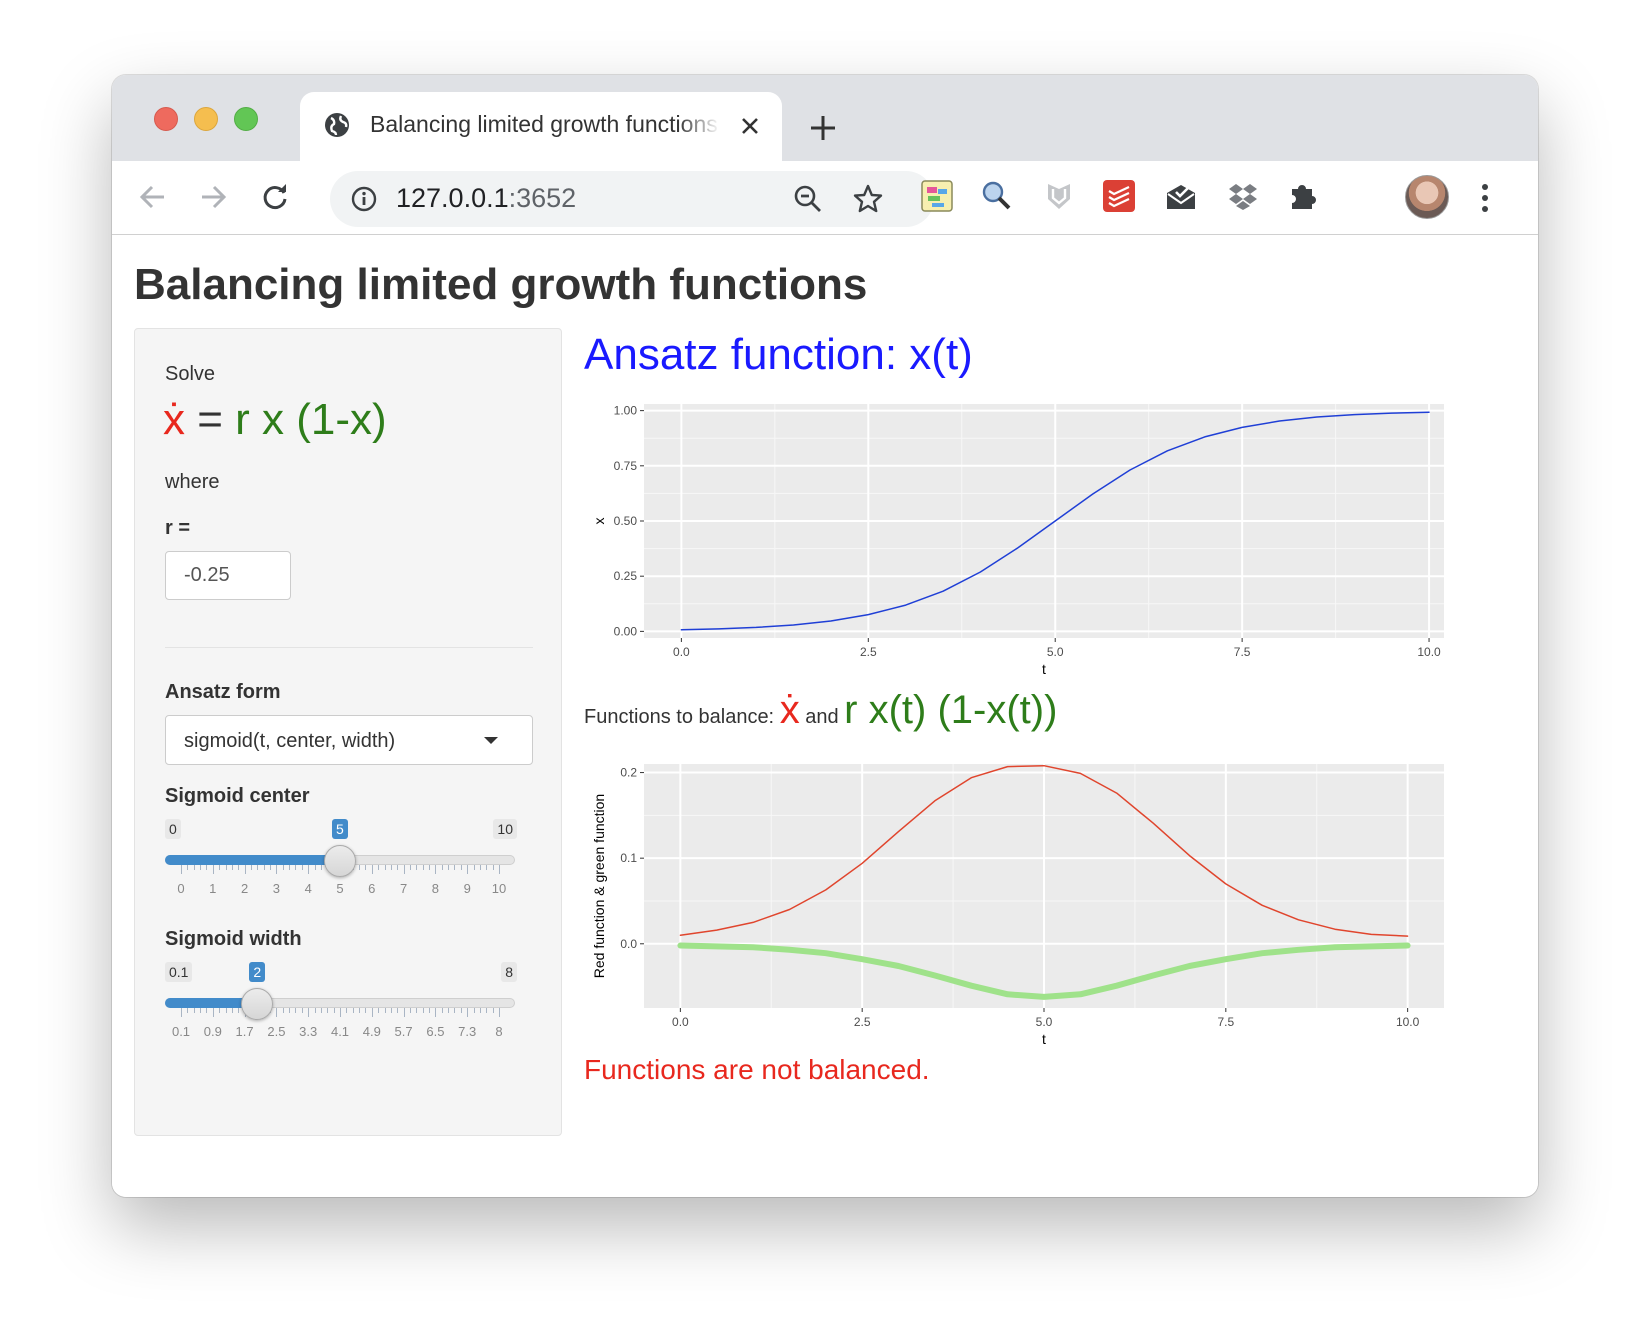 The height and width of the screenshot is (1340, 1644). I want to click on r-input, so click(228, 575).